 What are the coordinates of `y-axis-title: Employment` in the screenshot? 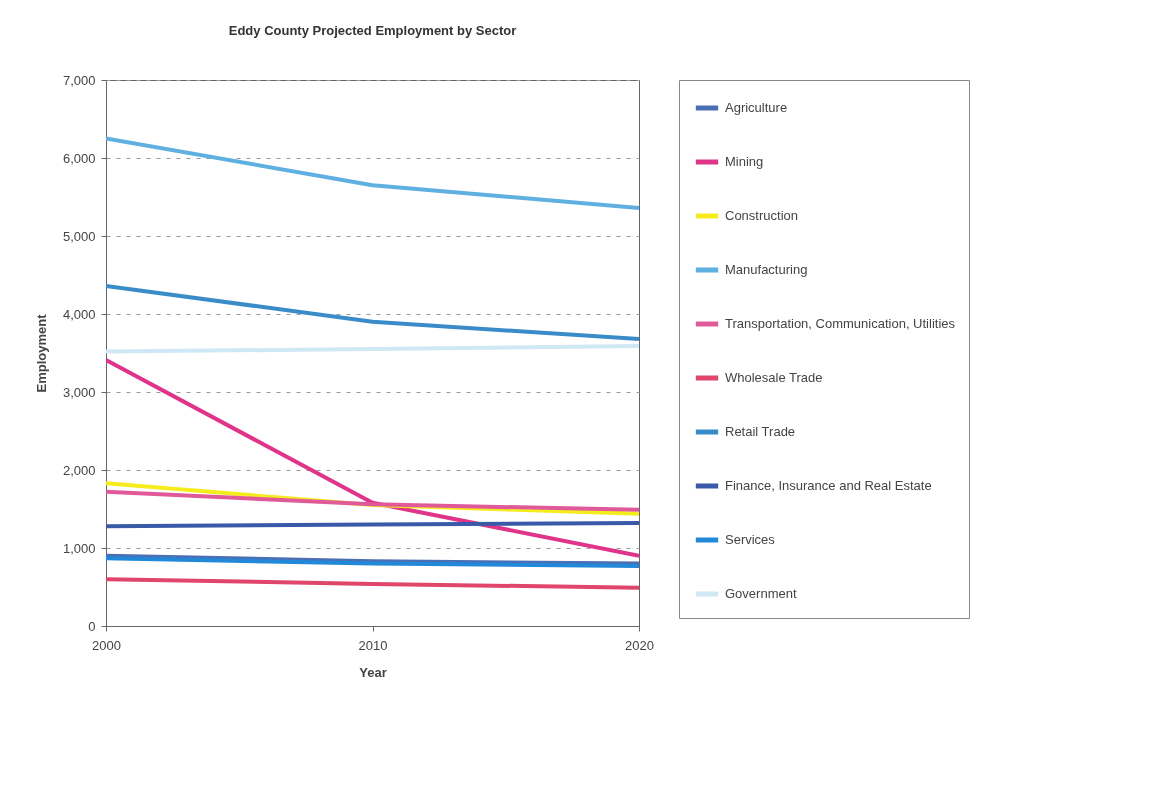 It's located at (41, 353).